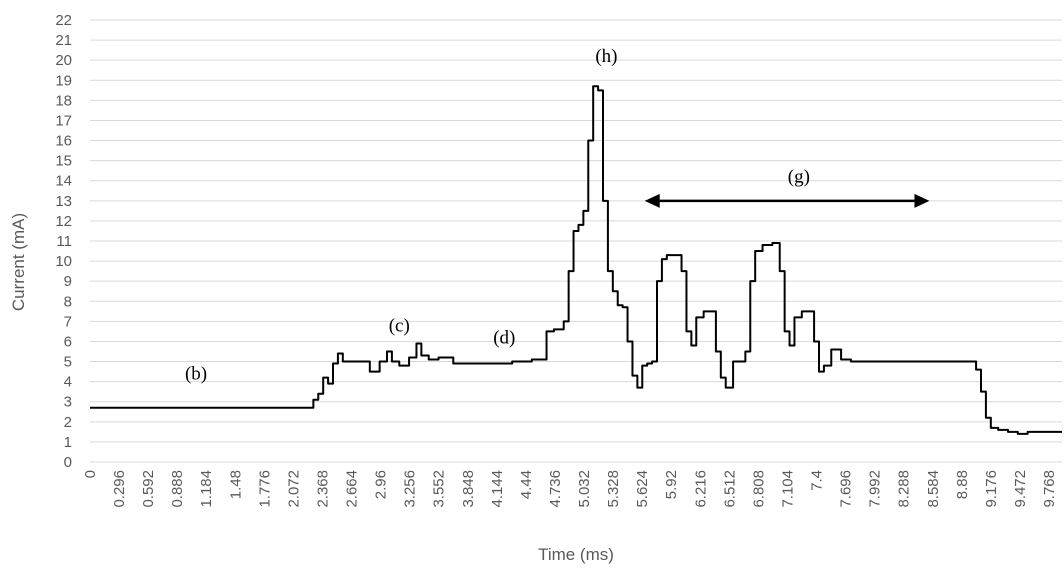 The image size is (1064, 568). What do you see at coordinates (63, 261) in the screenshot?
I see `y-tick-label: 10` at bounding box center [63, 261].